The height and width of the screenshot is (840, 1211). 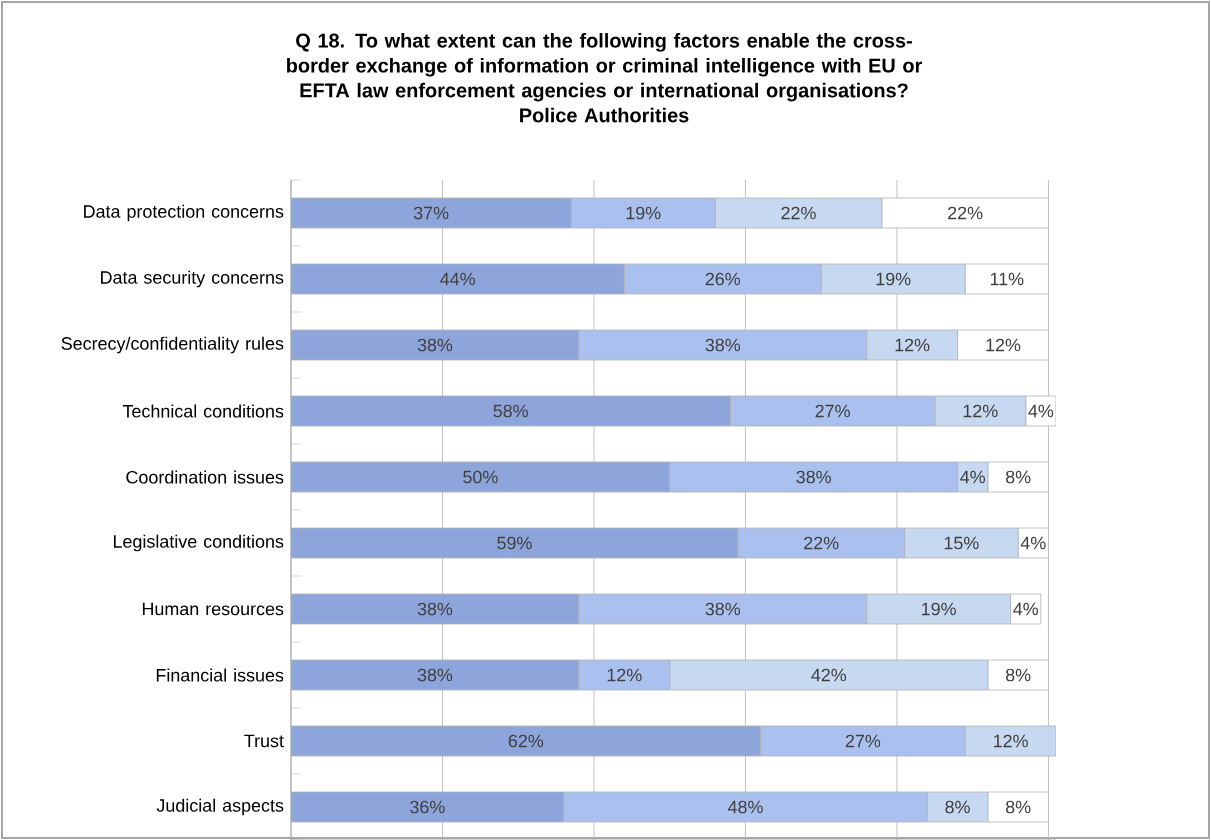 What do you see at coordinates (723, 279) in the screenshot?
I see `data-label: 26%` at bounding box center [723, 279].